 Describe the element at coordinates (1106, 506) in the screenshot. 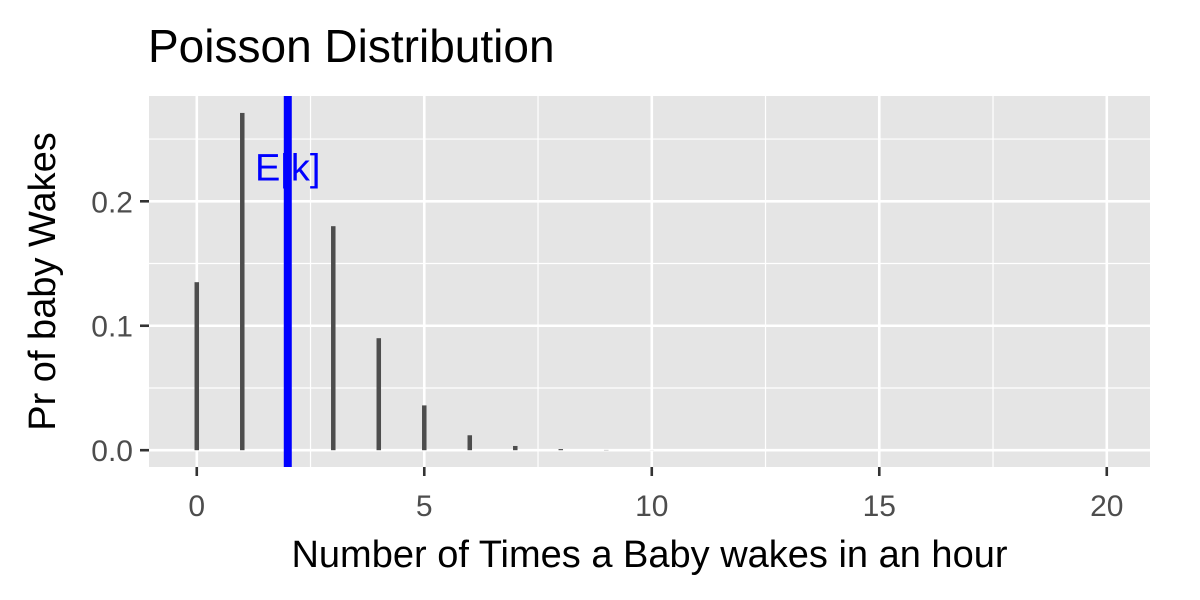

I see `x-tick-label: 20` at that location.